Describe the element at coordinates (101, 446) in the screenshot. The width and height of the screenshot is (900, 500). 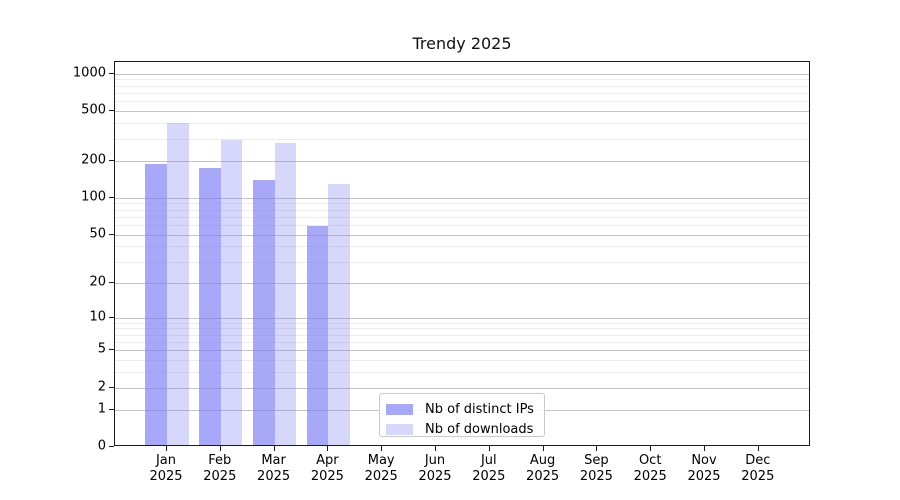
I see `y-tick-label: 0` at that location.